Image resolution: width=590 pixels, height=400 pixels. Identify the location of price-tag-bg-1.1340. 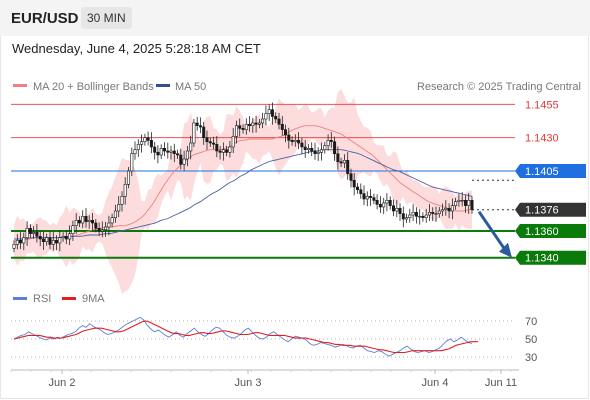
(550, 257).